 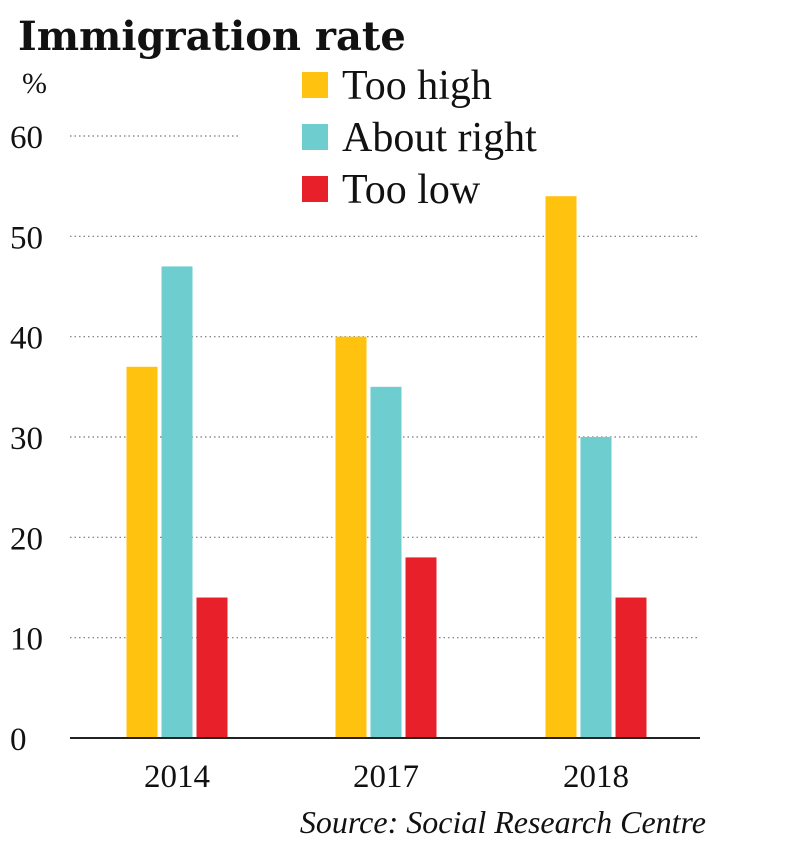 What do you see at coordinates (34, 83) in the screenshot?
I see `y-axis-unit: %` at bounding box center [34, 83].